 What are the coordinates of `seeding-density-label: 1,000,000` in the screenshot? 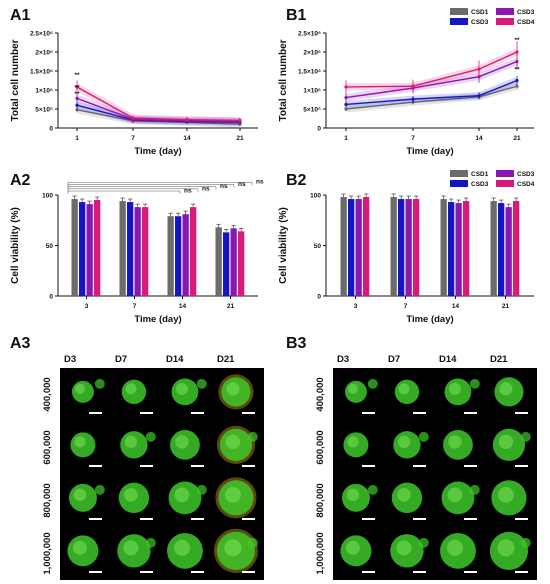 It's located at (320, 553).